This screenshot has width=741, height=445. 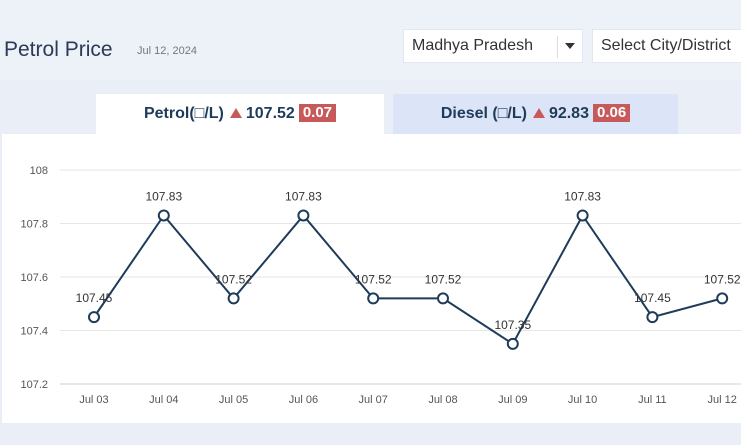 I want to click on footer-strip, so click(x=370, y=434).